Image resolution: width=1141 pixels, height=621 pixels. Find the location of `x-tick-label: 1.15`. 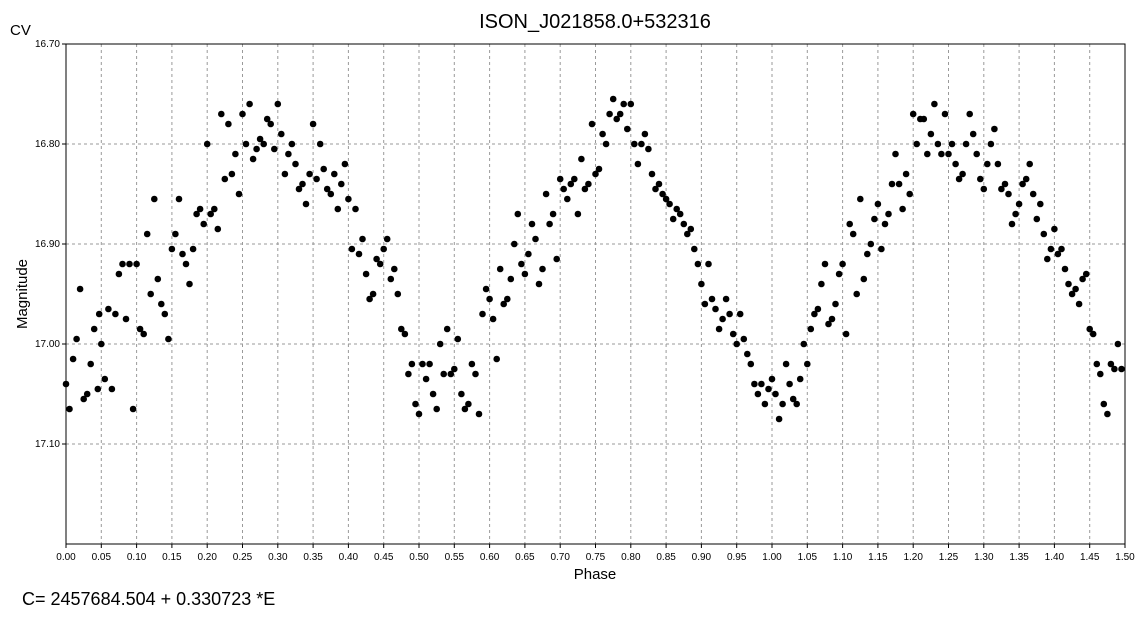

x-tick-label: 1.15 is located at coordinates (878, 557).